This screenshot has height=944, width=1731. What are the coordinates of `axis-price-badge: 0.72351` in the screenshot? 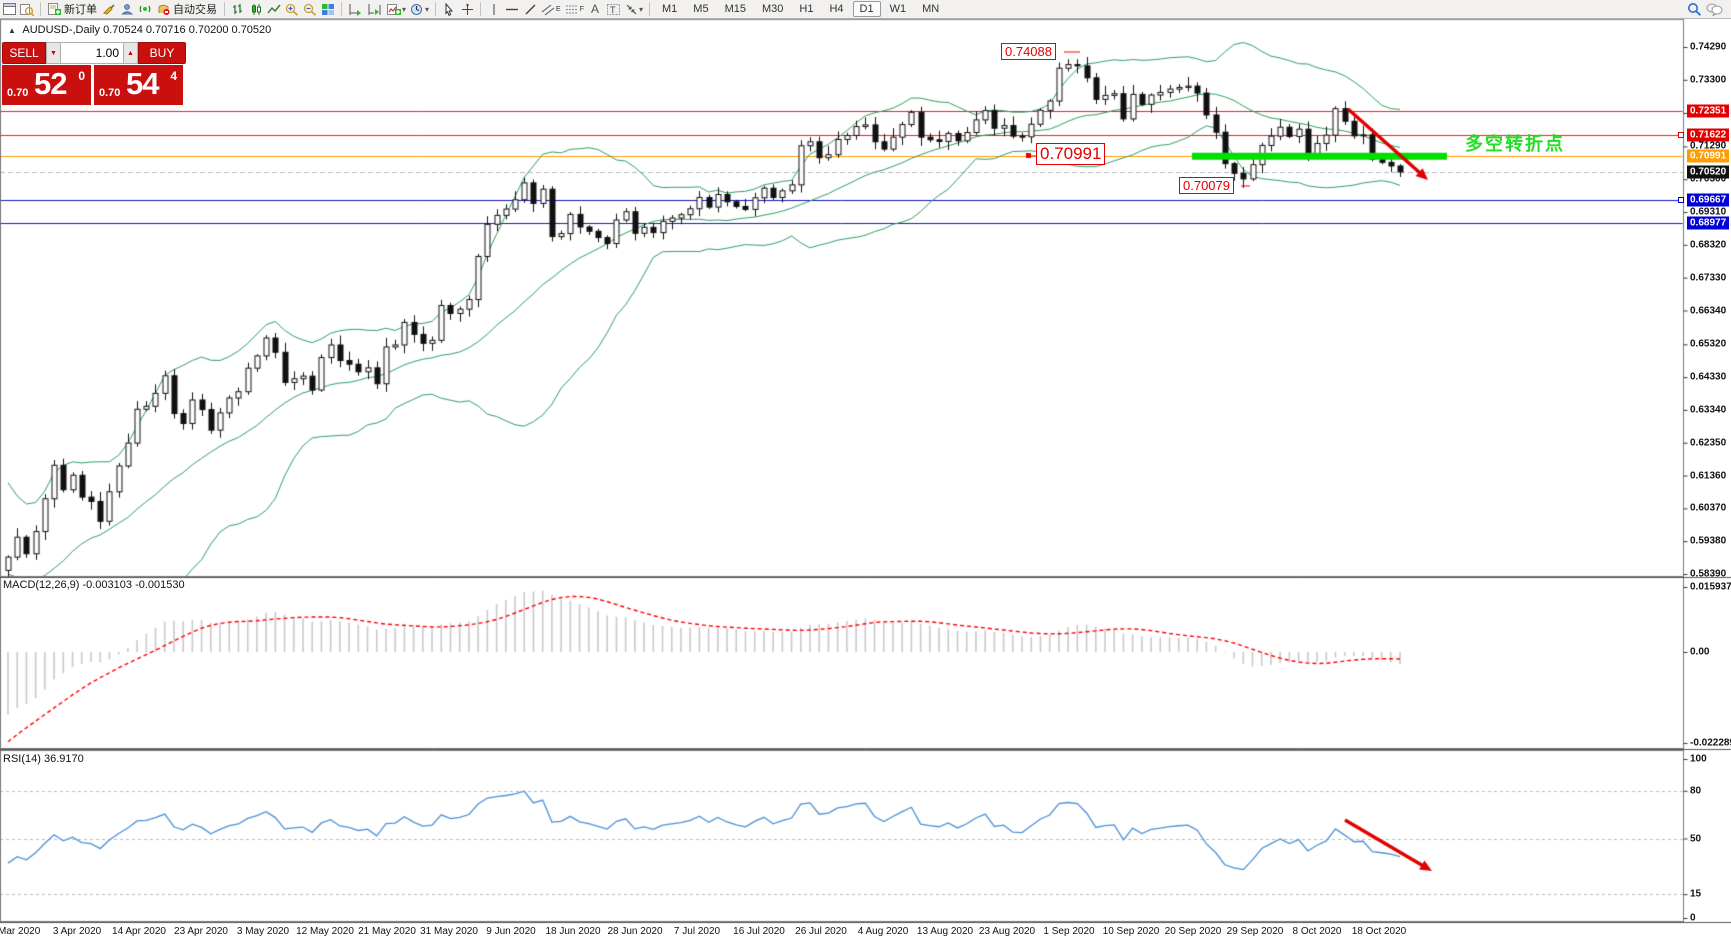 It's located at (1708, 111).